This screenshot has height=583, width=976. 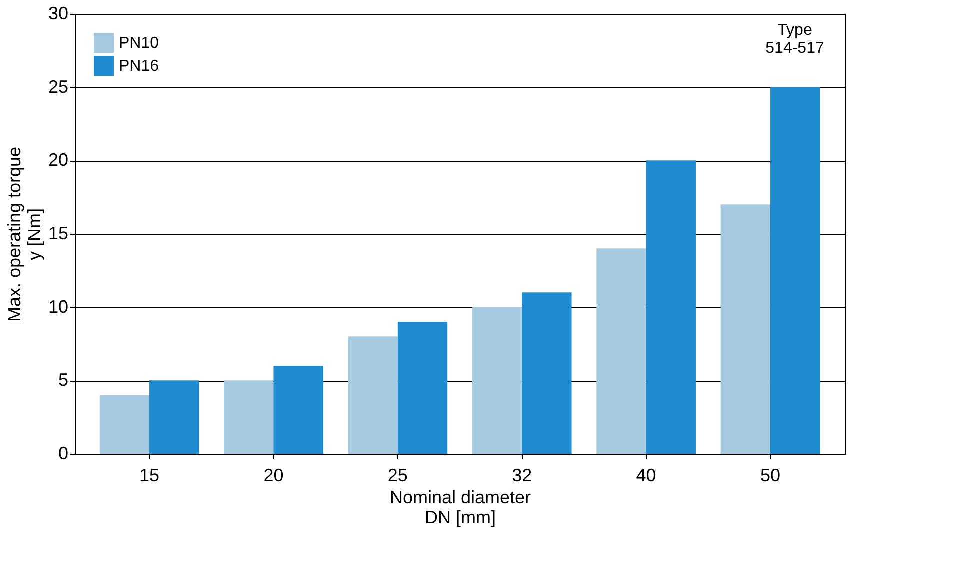 I want to click on legend-label: PN10, so click(x=139, y=43).